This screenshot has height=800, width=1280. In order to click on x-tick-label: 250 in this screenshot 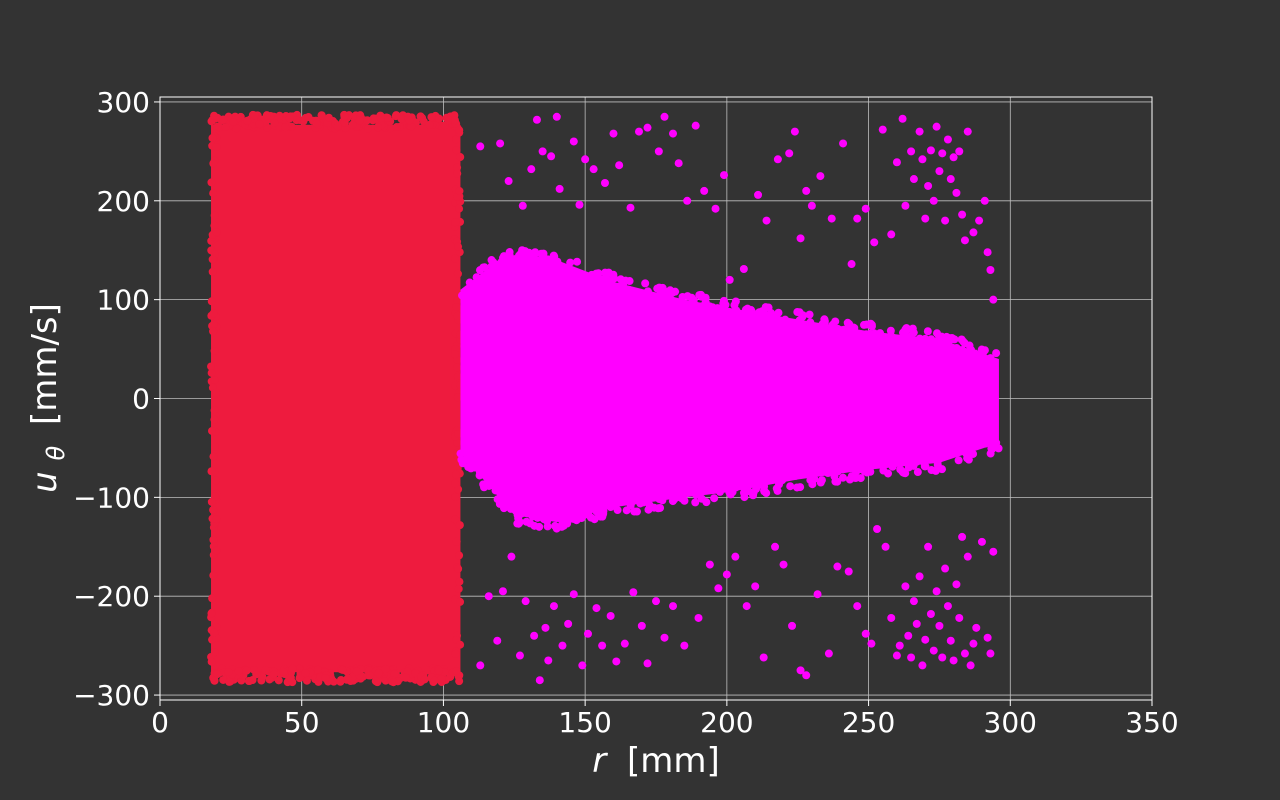, I will do `click(868, 722)`.